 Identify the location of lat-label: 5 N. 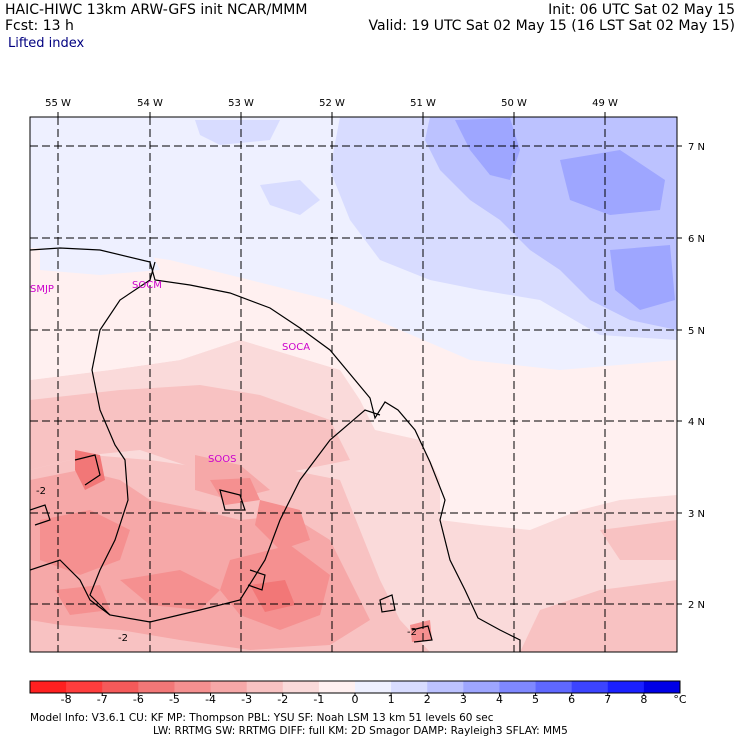
(696, 331).